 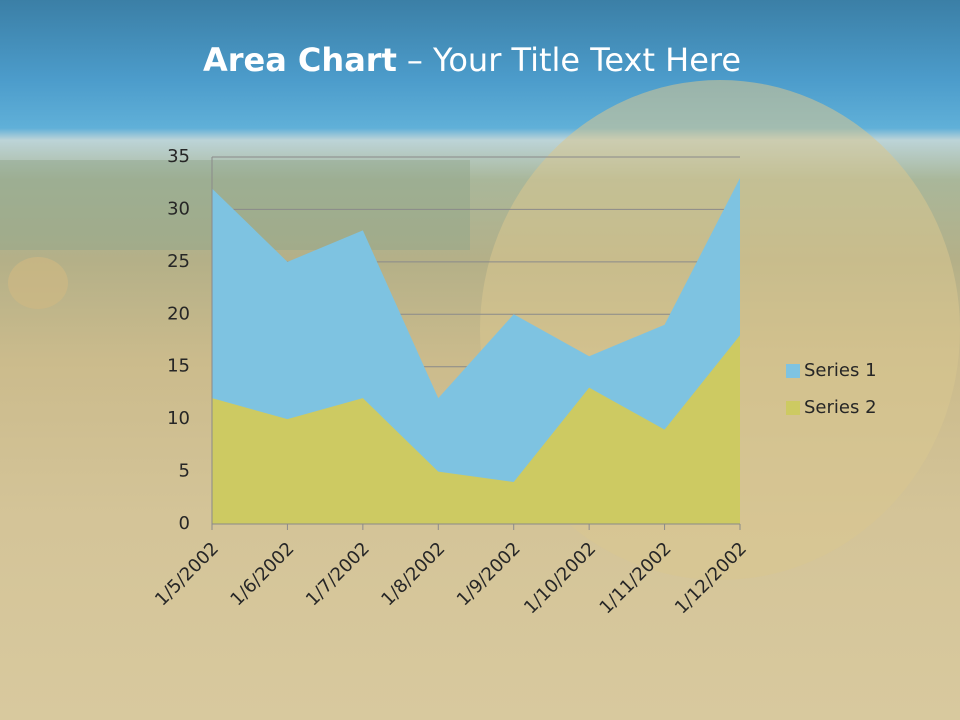 What do you see at coordinates (840, 407) in the screenshot?
I see `legend-label: Series 2` at bounding box center [840, 407].